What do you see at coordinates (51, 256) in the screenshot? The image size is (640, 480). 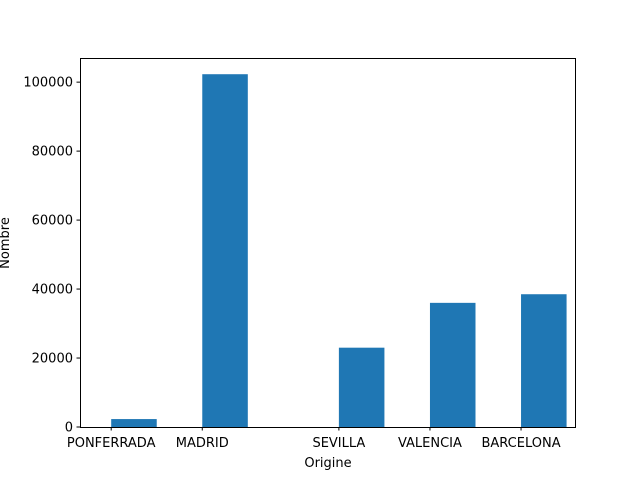 I see `y-ticks-group: 0 20000 40000 60000 80000 100000` at bounding box center [51, 256].